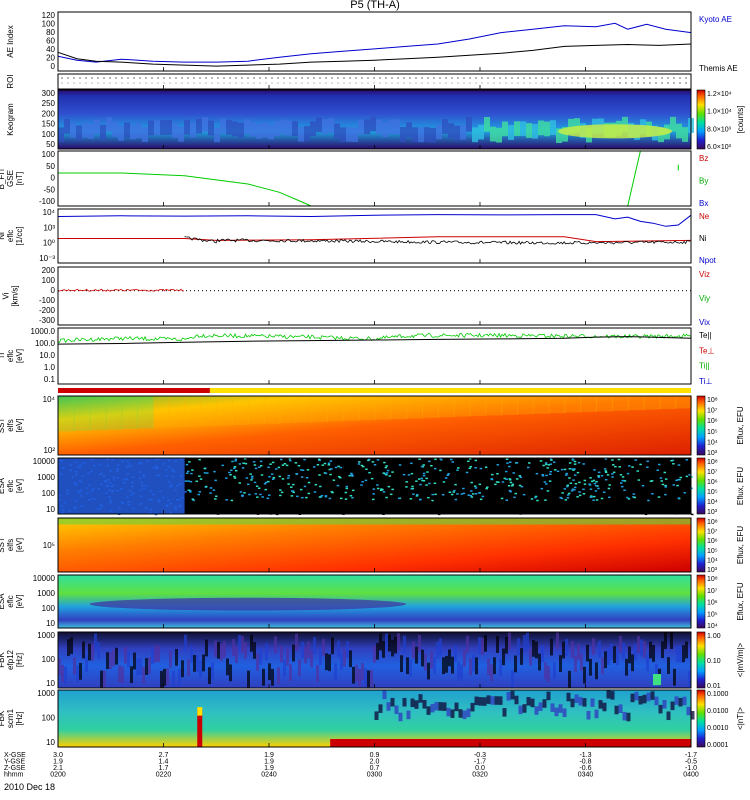  Describe the element at coordinates (19, 486) in the screenshot. I see `panel-ylabel-esa_e-2: [eV]` at that location.